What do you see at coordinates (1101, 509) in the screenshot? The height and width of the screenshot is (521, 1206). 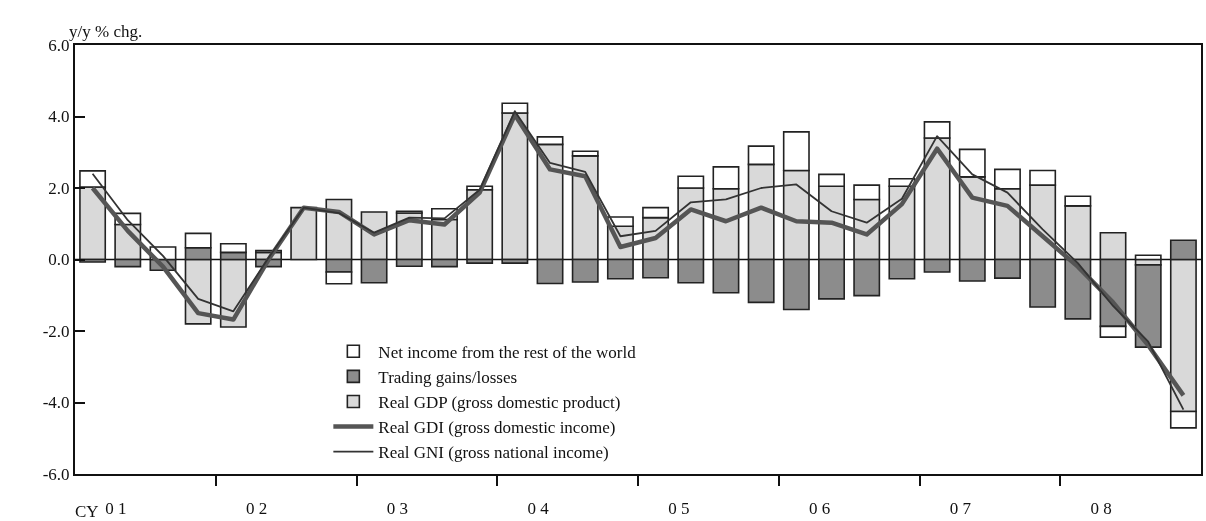 I see `x-tick-label: 0 8` at bounding box center [1101, 509].